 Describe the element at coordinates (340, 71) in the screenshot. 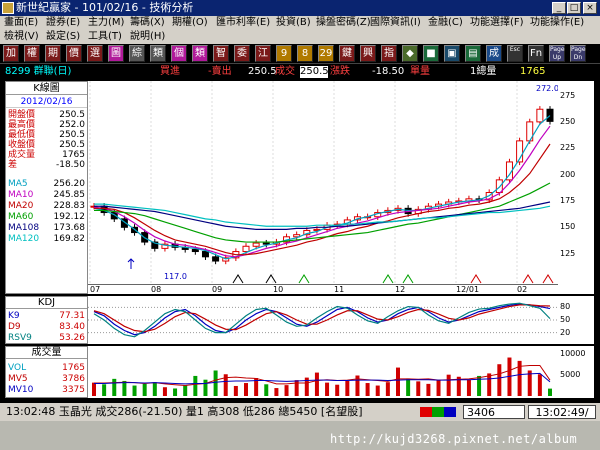

I see `change-label: 漲跌` at that location.